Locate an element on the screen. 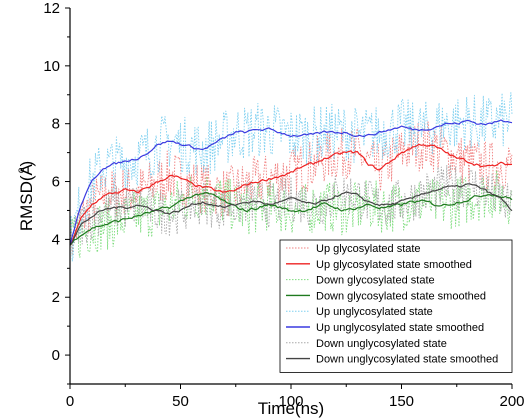 Image resolution: width=526 pixels, height=420 pixels. y-tick-label: 12 is located at coordinates (51, 8).